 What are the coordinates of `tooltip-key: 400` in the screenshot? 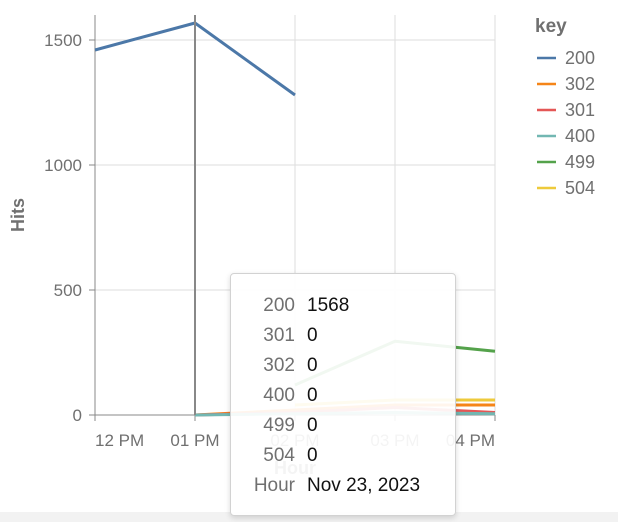 It's located at (279, 395).